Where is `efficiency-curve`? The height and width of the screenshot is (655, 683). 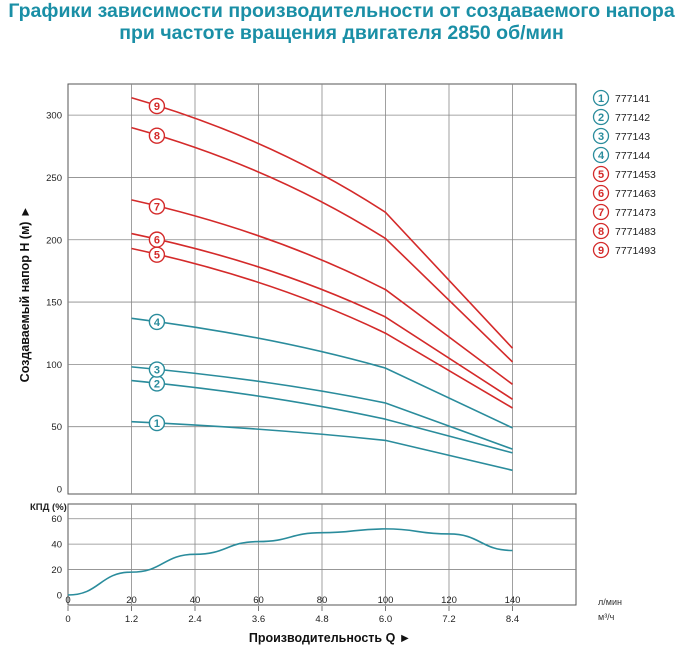
efficiency-curve is located at coordinates (290, 562).